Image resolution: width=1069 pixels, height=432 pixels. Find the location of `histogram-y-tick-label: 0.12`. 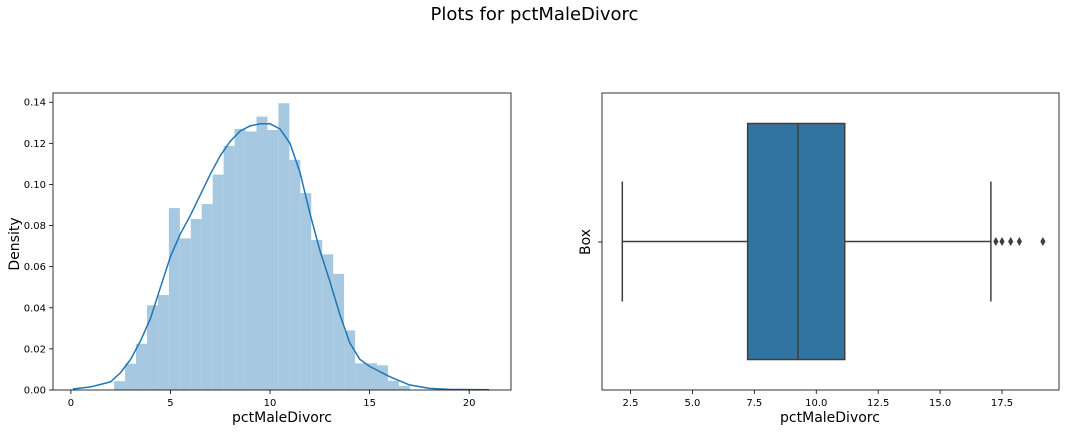

histogram-y-tick-label: 0.12 is located at coordinates (35, 144).